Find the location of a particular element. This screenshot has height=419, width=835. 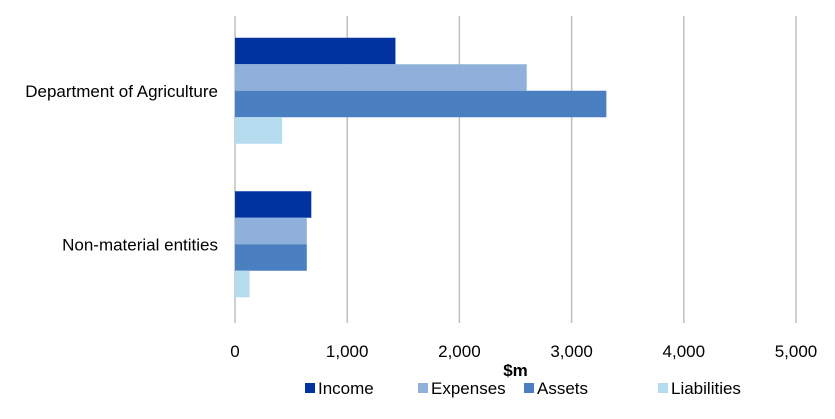

legend-label: Expenses is located at coordinates (468, 388).